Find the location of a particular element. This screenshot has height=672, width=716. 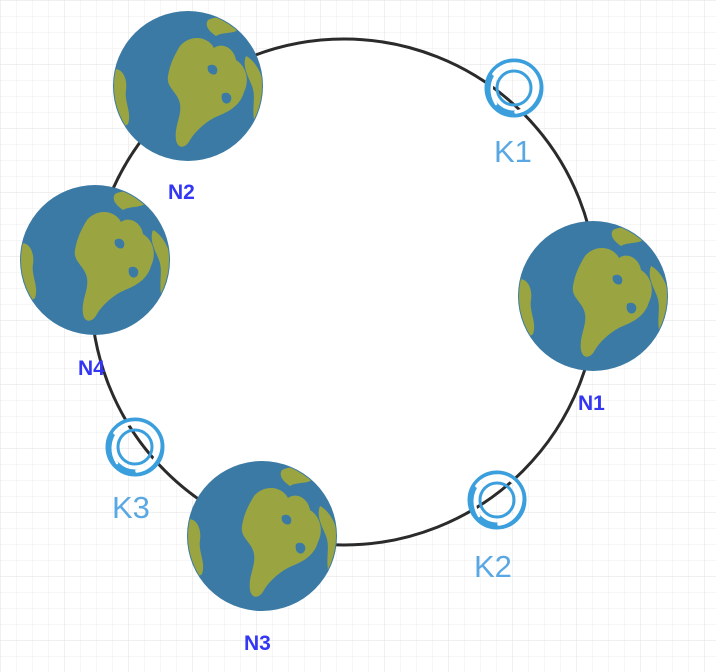

node-n3: N3 is located at coordinates (261, 558).